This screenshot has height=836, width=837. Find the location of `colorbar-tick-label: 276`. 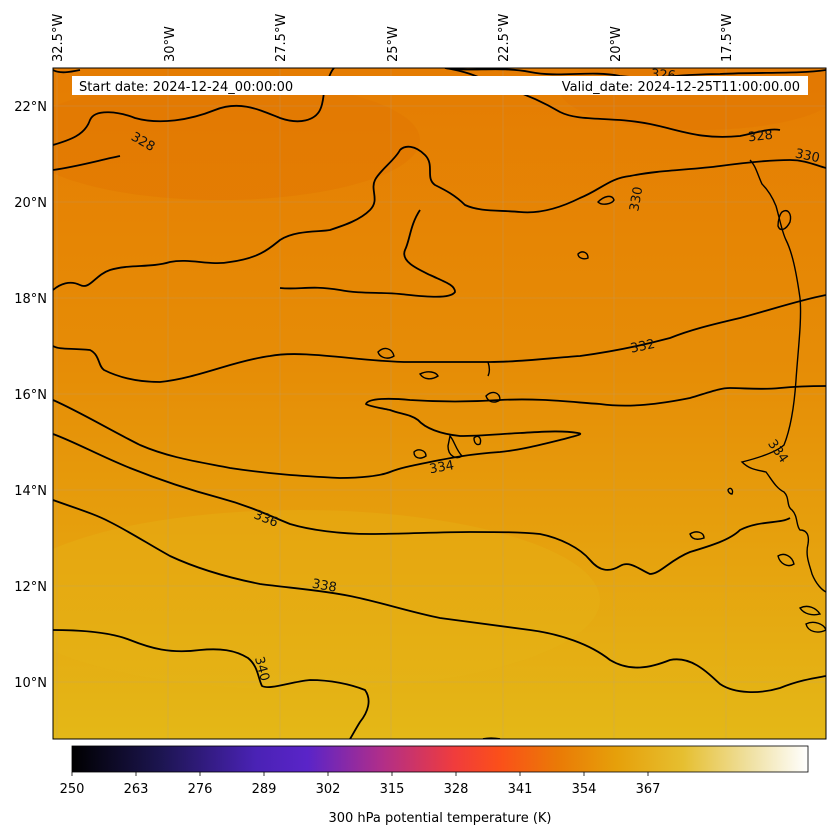

colorbar-tick-label: 276 is located at coordinates (200, 789).